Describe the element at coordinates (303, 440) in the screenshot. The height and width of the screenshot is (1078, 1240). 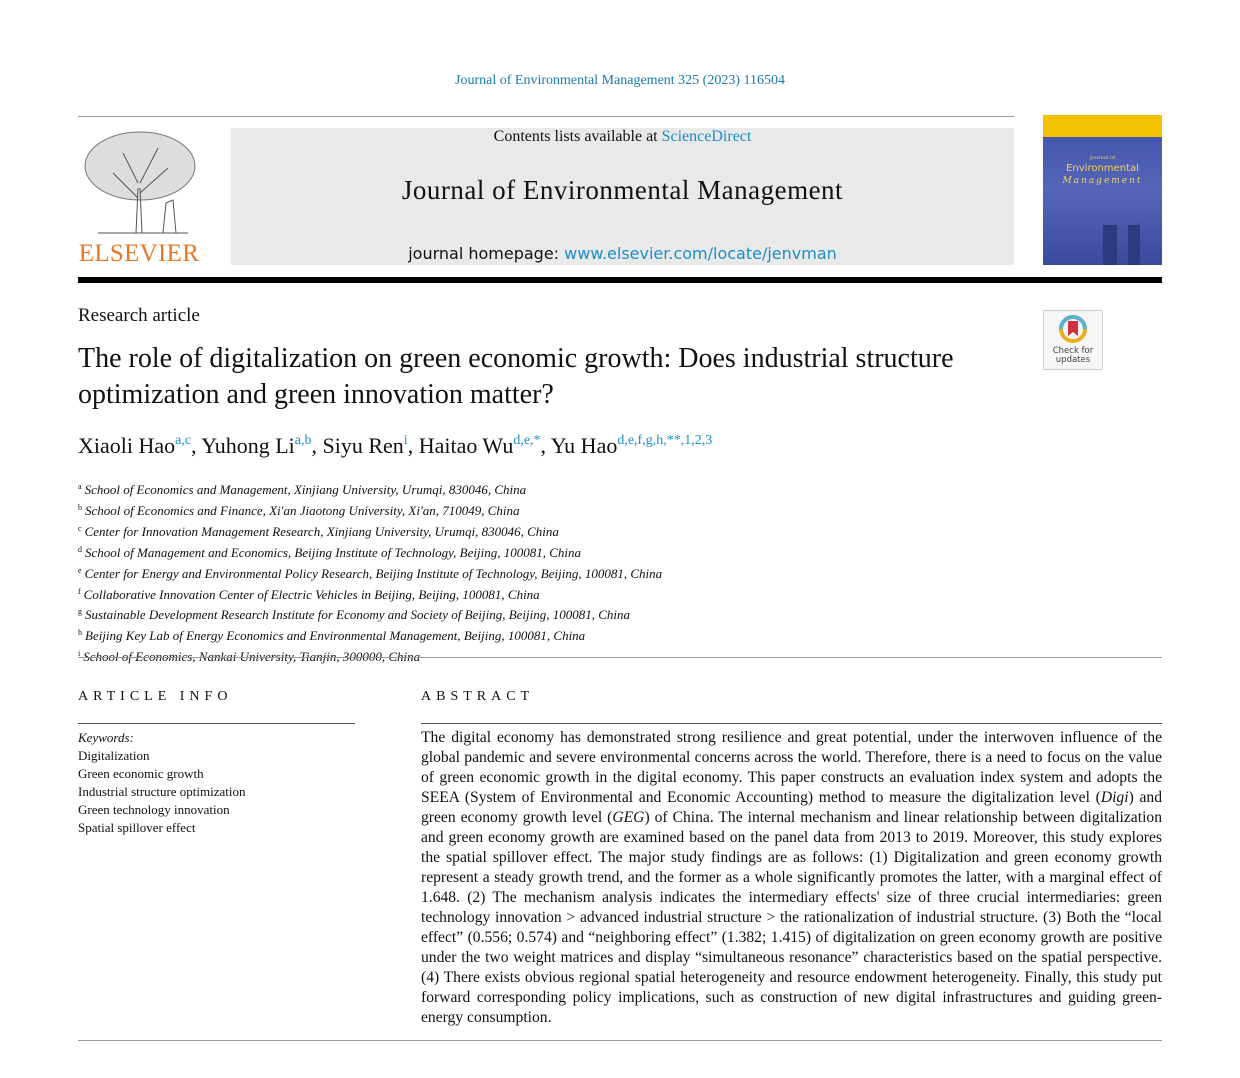
I see `author-affiliation-marks: a,b` at that location.